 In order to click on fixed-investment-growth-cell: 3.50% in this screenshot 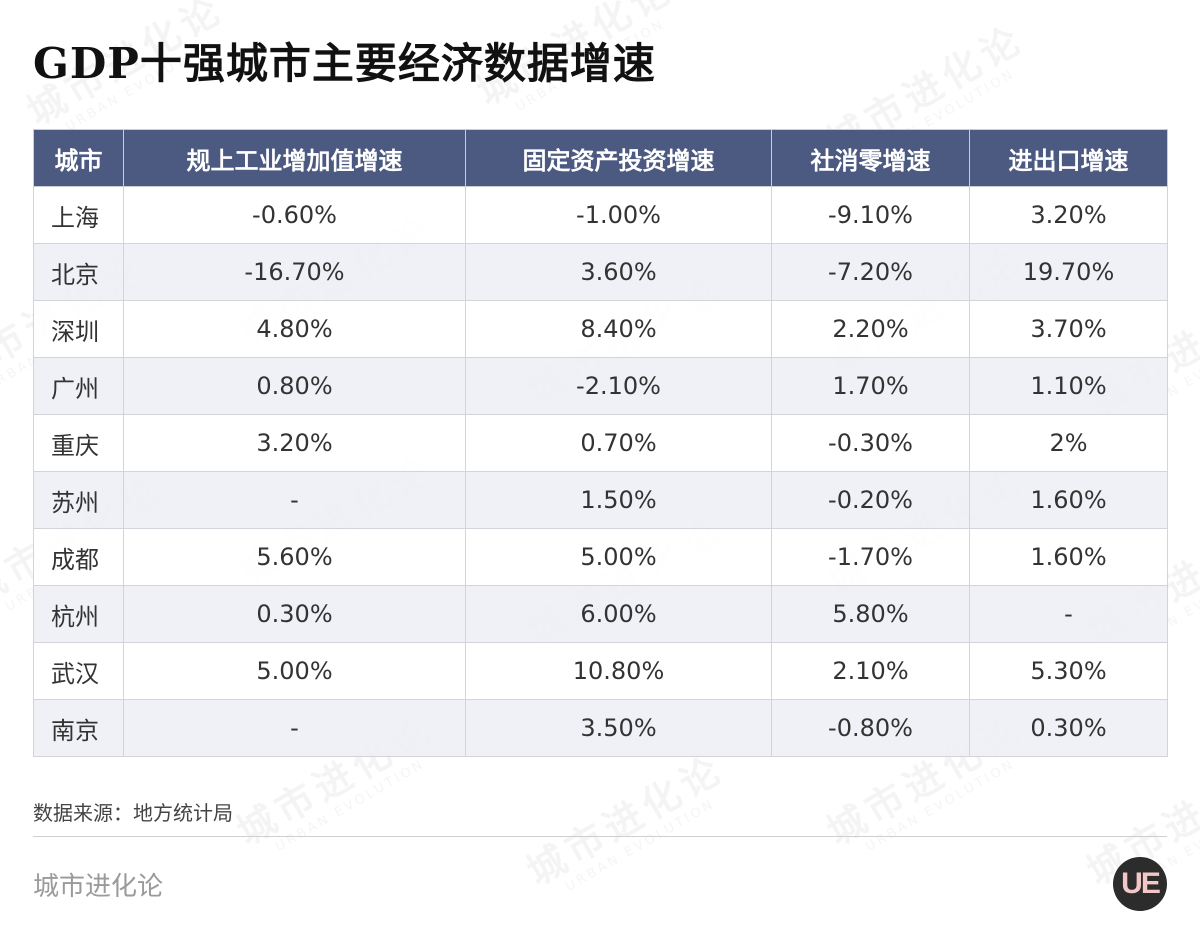, I will do `click(618, 728)`.